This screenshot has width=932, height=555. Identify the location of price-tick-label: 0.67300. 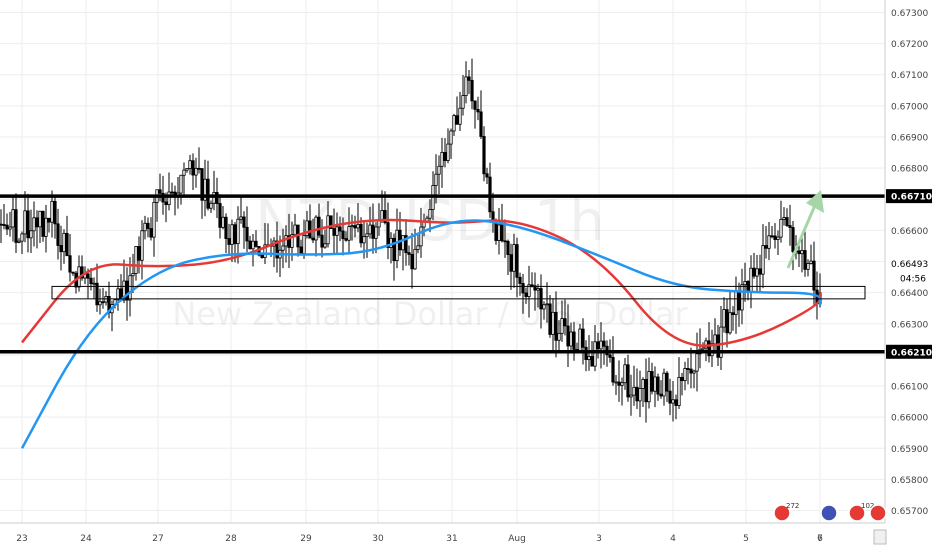
(909, 14).